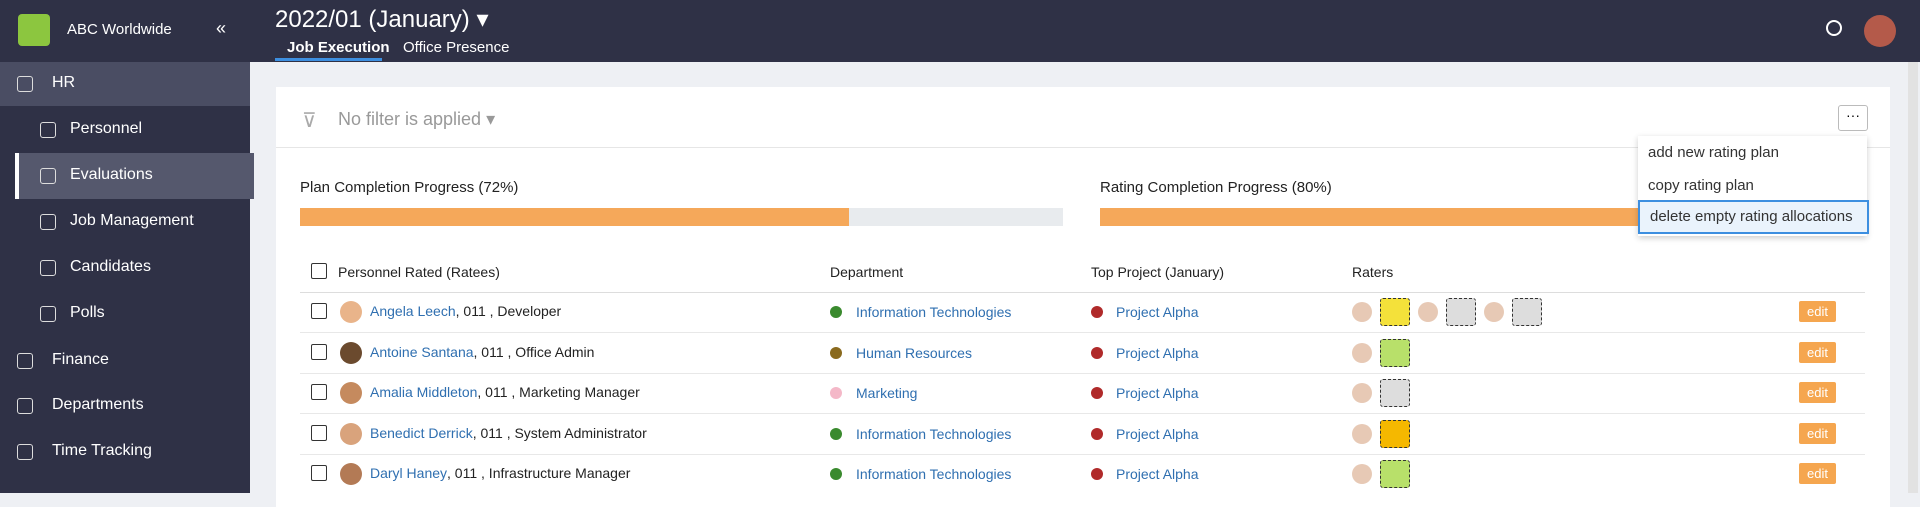 The image size is (1920, 507). Describe the element at coordinates (1753, 217) in the screenshot. I see `menu-option: delete empty rating allocations` at that location.